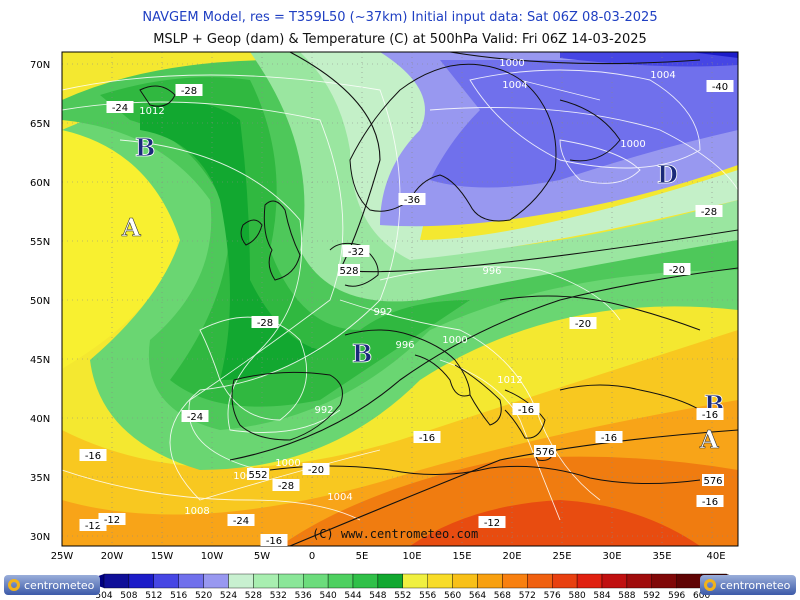  I want to click on colorbar-label: 516, so click(178, 595).